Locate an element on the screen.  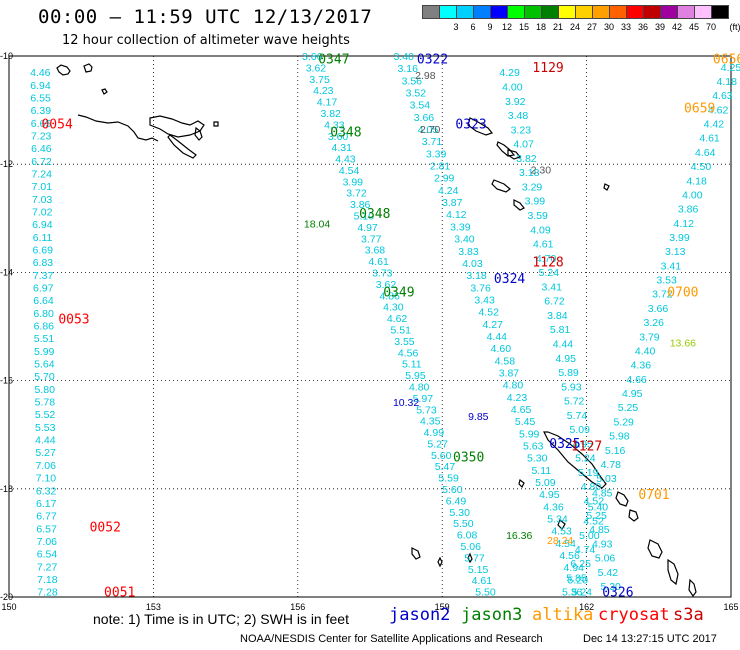
swh-value-jason2: 5.11 is located at coordinates (541, 471).